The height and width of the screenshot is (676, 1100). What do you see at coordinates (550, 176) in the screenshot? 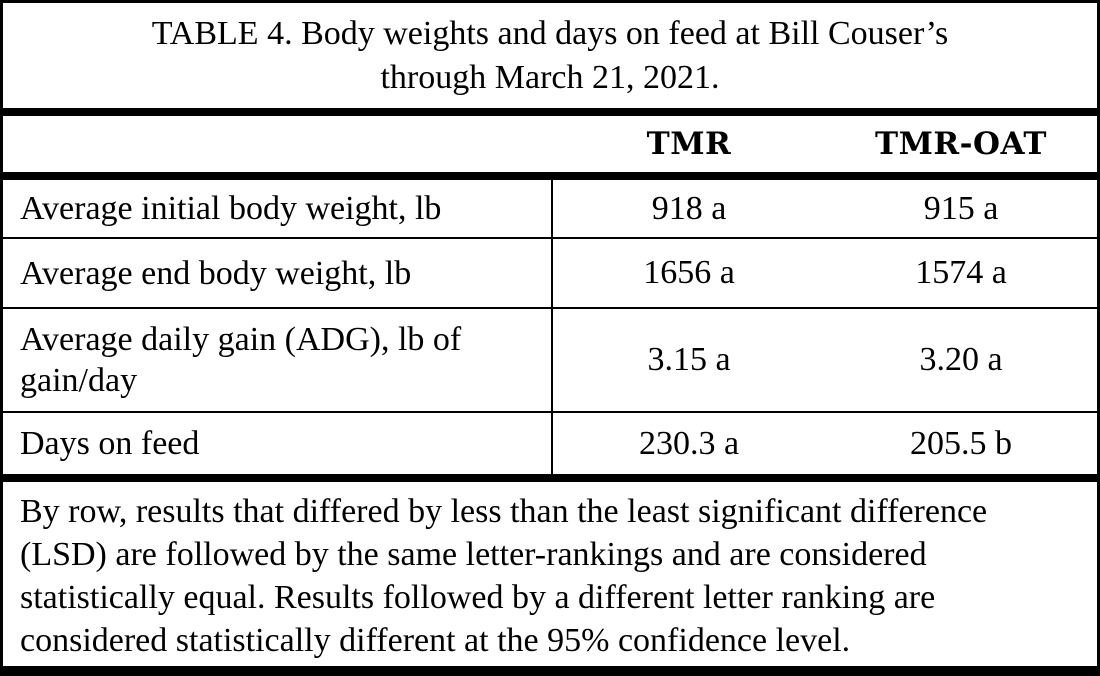
I see `rule-below-header` at bounding box center [550, 176].